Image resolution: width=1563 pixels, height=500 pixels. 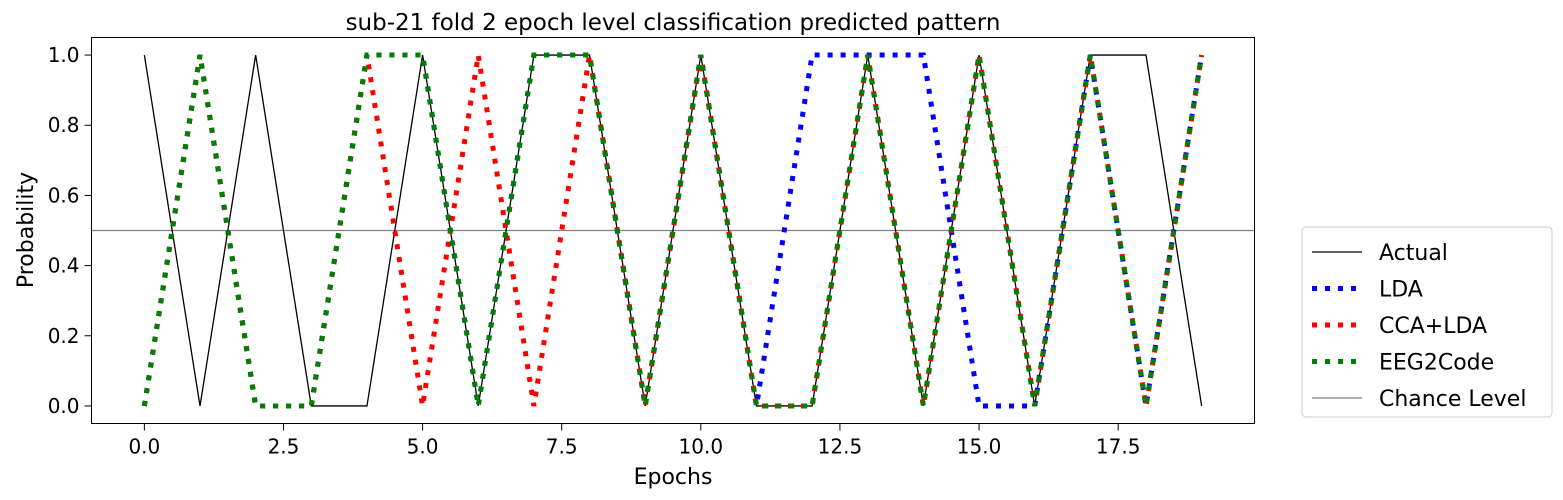 What do you see at coordinates (64, 55) in the screenshot?
I see `y-tick-label: 1.0` at bounding box center [64, 55].